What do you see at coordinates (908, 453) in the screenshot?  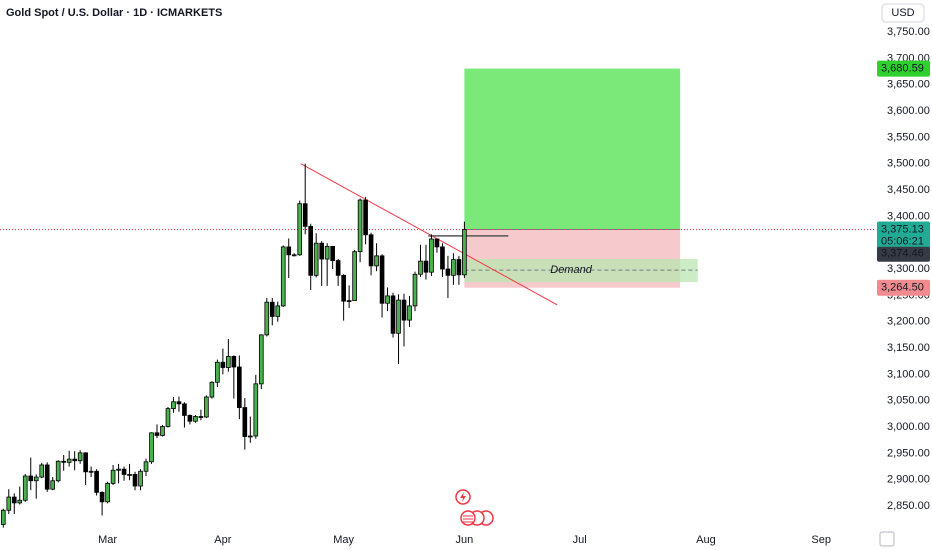 I see `y-tick-label: 2,950.00` at bounding box center [908, 453].